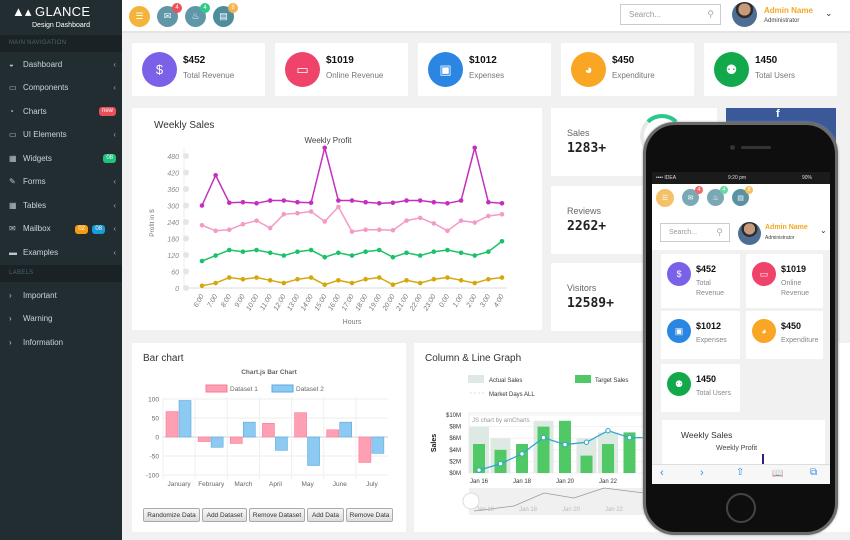  What do you see at coordinates (61, 158) in the screenshot?
I see `sidebar-item-widgets: ▦ Widgets 08` at bounding box center [61, 158].